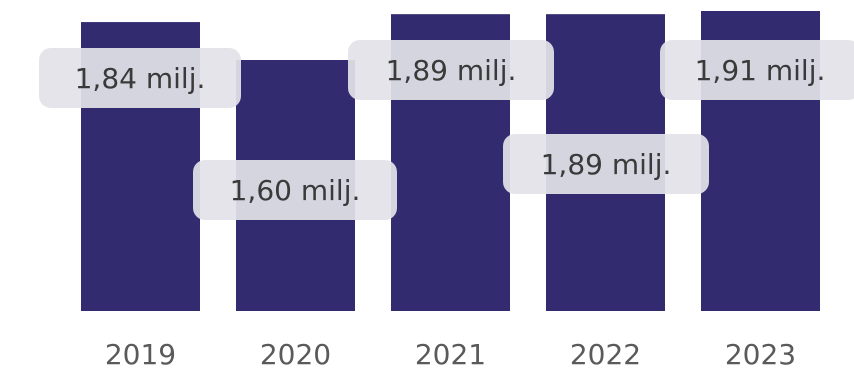 The height and width of the screenshot is (372, 854). Describe the element at coordinates (295, 354) in the screenshot. I see `x-tick-label-2020: 2020` at that location.